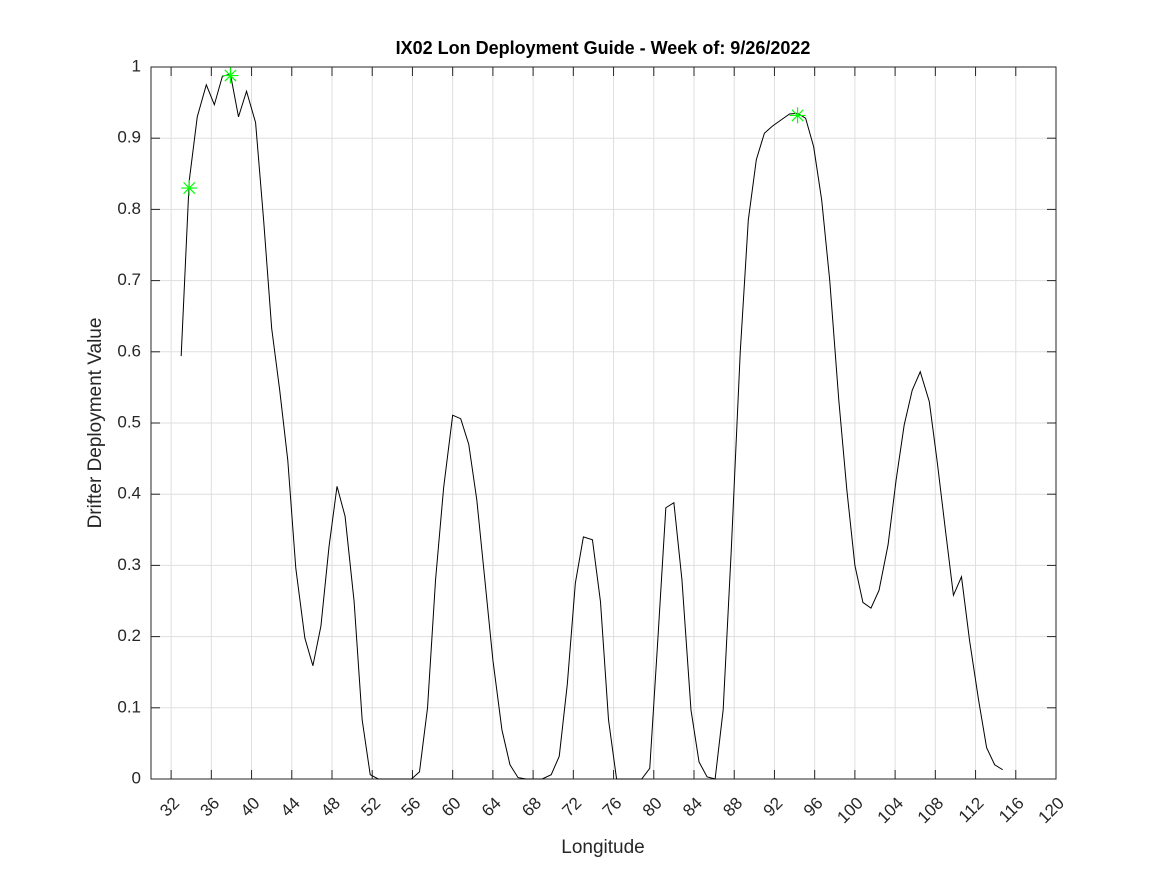  What do you see at coordinates (136, 777) in the screenshot?
I see `y-tick-label: 0` at bounding box center [136, 777].